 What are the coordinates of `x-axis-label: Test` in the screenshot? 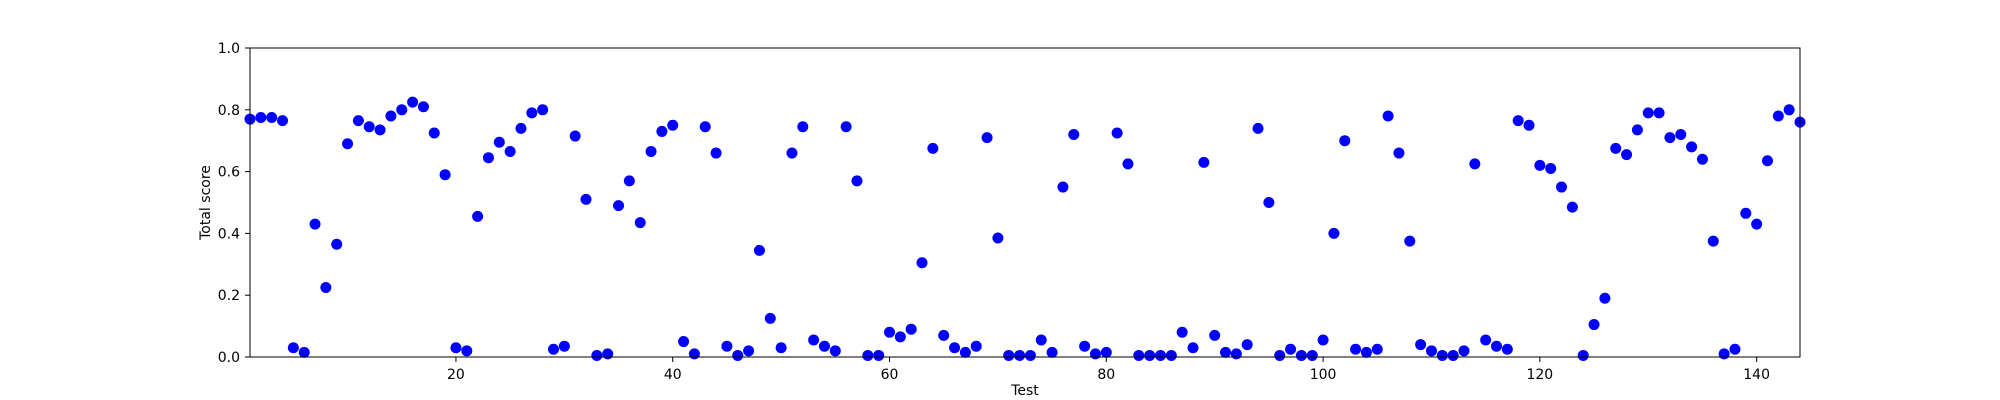 It's located at (1024, 391).